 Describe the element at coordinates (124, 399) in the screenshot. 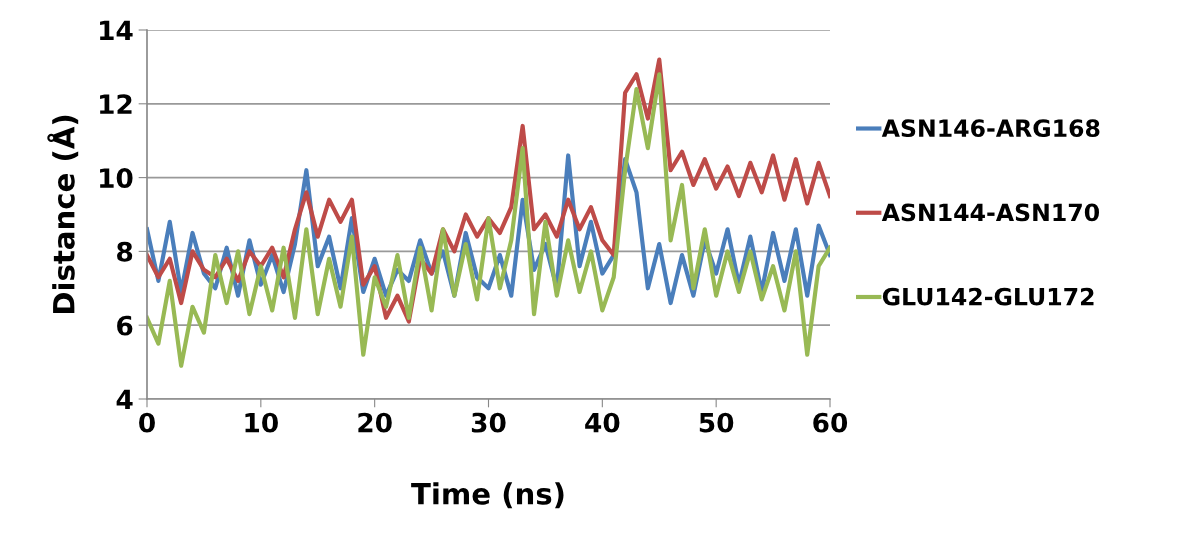

I see `y-tick-label: 4` at that location.